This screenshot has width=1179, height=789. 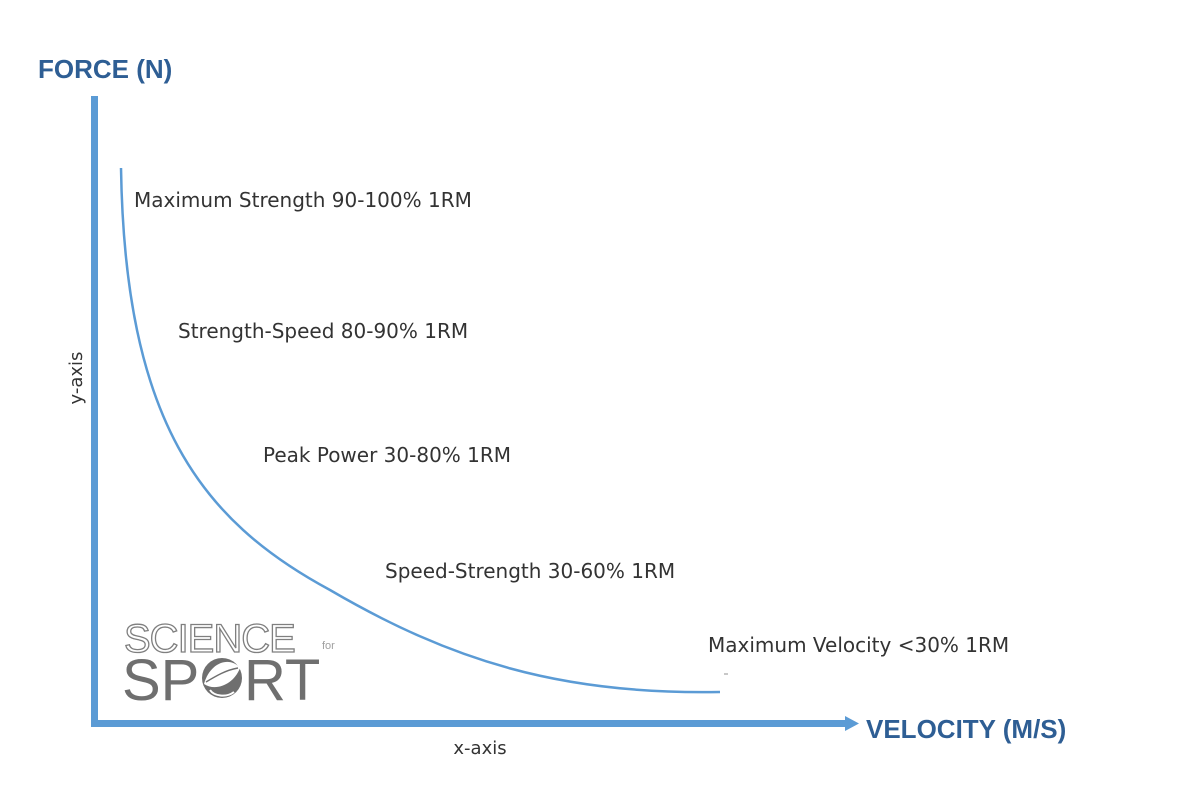 I want to click on x-axis-arrow-icon, so click(x=852, y=723).